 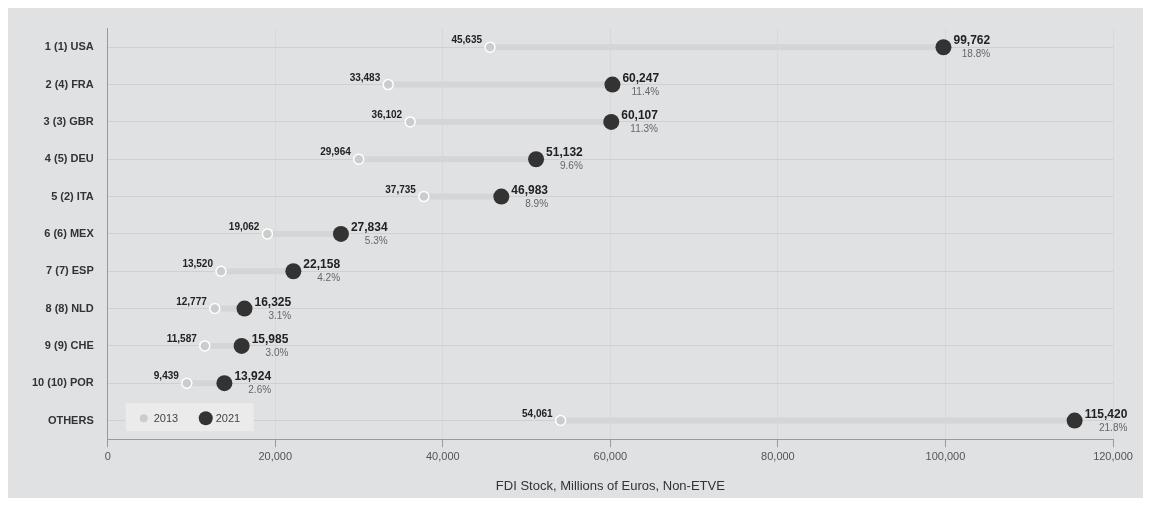 What do you see at coordinates (976, 54) in the screenshot?
I see `annotation: 18.8%` at bounding box center [976, 54].